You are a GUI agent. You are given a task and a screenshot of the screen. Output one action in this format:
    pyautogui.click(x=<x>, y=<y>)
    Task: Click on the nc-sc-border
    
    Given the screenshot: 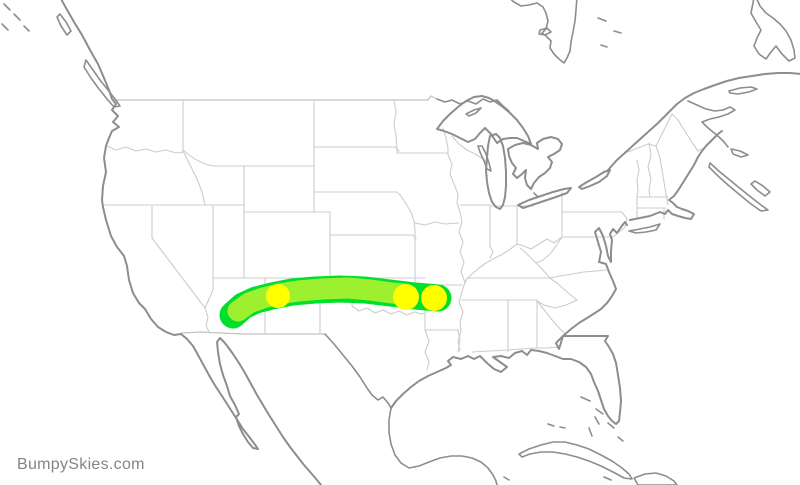 What is the action you would take?
    pyautogui.click(x=557, y=304)
    